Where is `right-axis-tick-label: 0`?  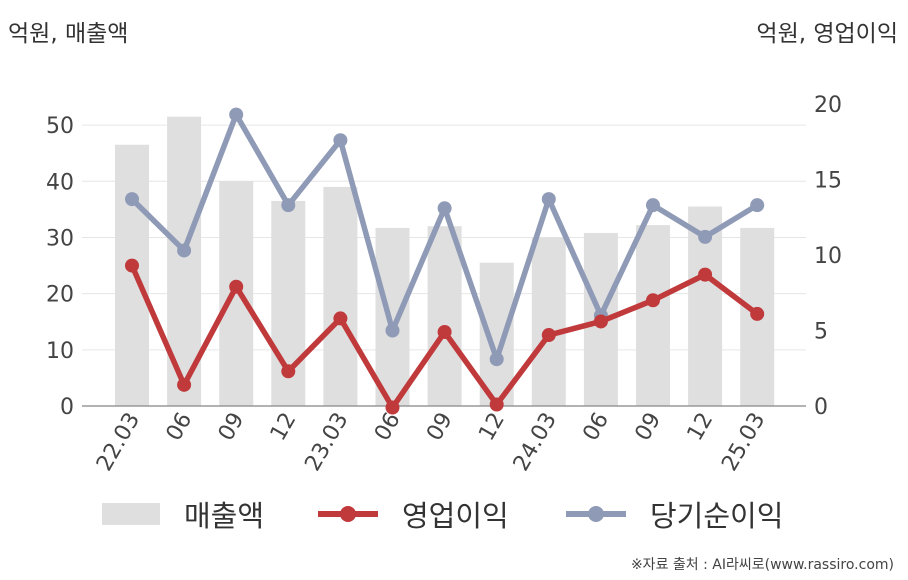 right-axis-tick-label: 0 is located at coordinates (821, 407).